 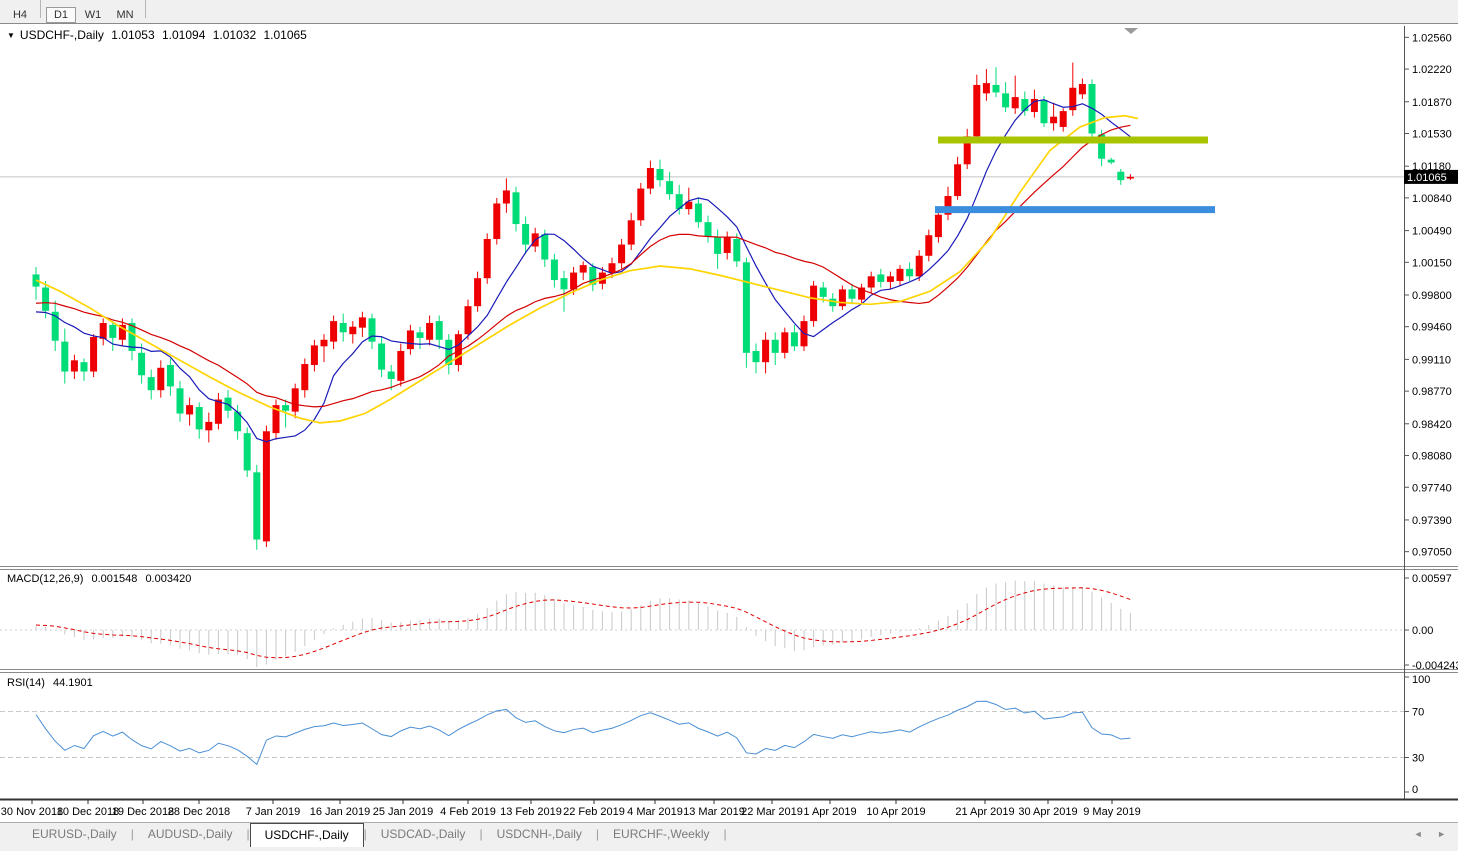 What do you see at coordinates (72, 683) in the screenshot?
I see `rsi-value: 44.1901` at bounding box center [72, 683].